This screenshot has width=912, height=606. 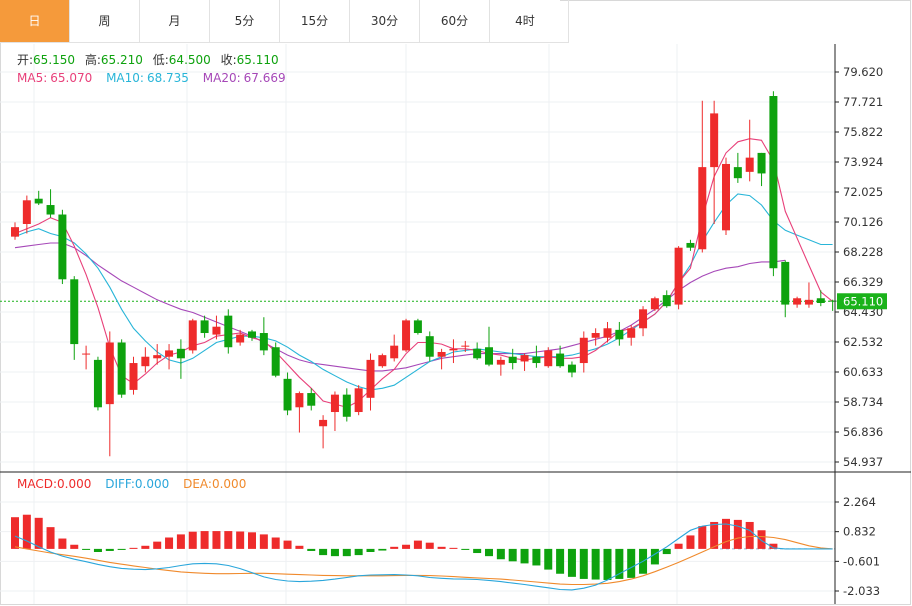 I want to click on tab-week: 周, so click(x=105, y=21).